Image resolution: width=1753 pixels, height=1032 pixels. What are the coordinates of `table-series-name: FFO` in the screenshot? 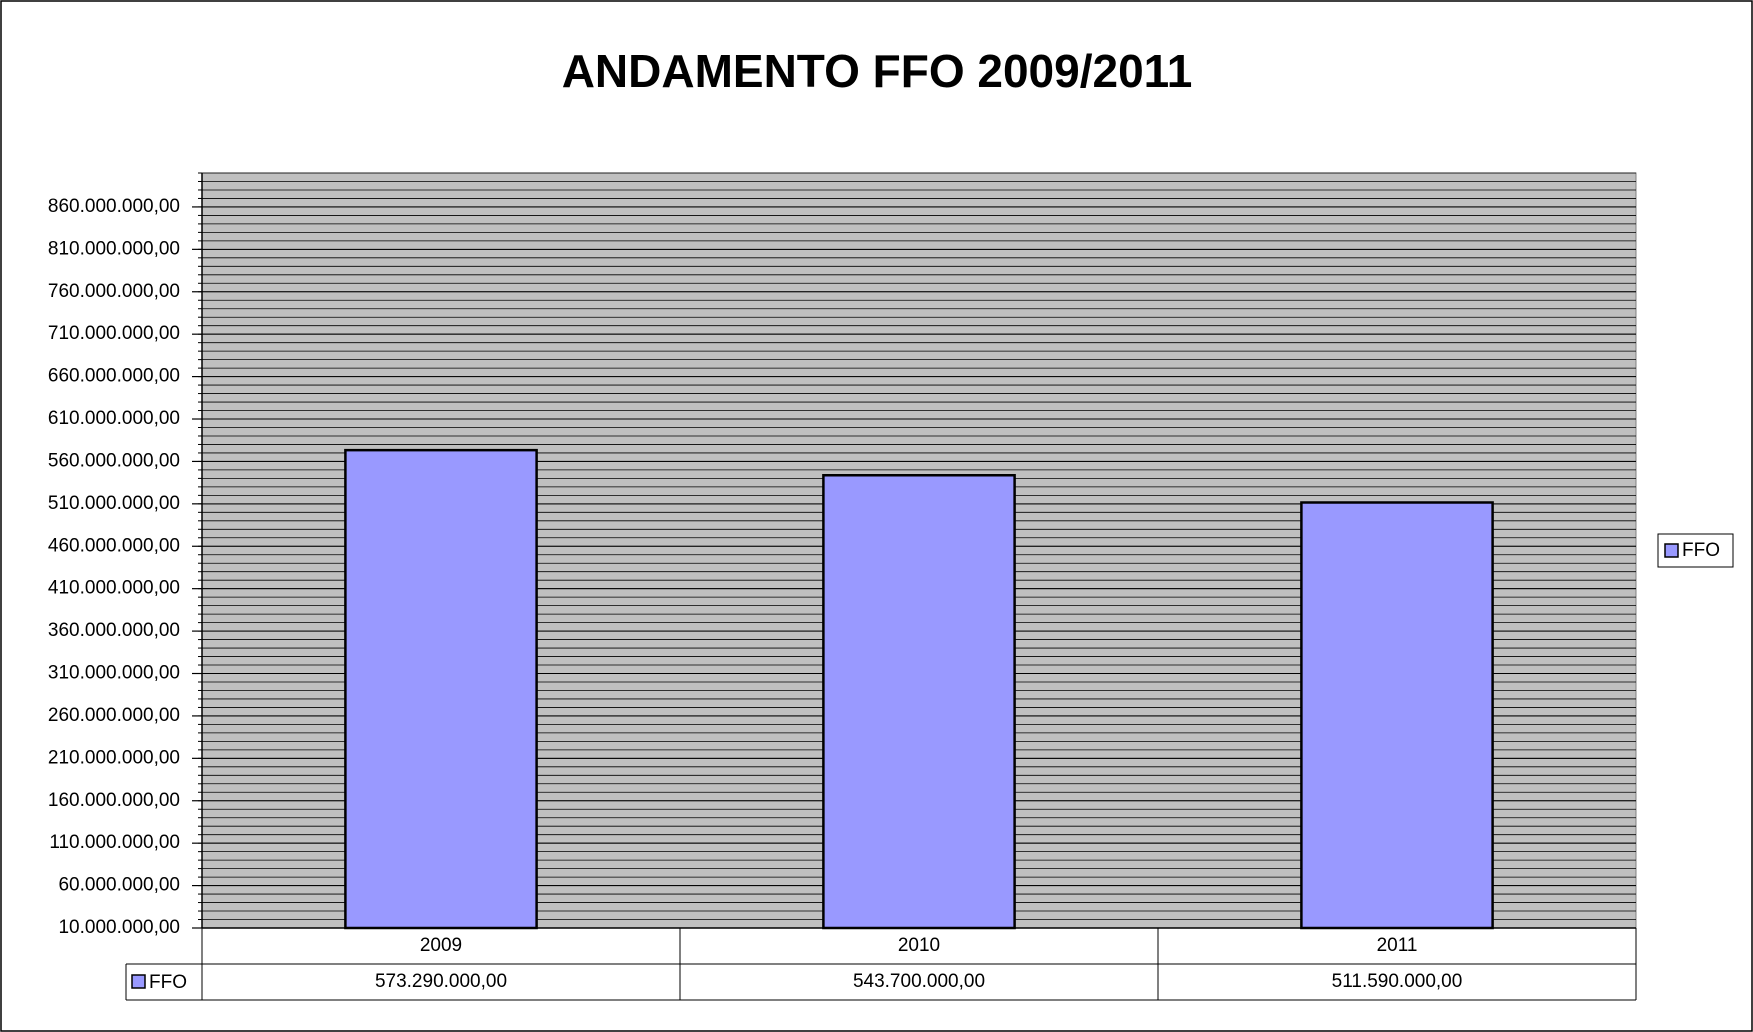 It's located at (168, 982).